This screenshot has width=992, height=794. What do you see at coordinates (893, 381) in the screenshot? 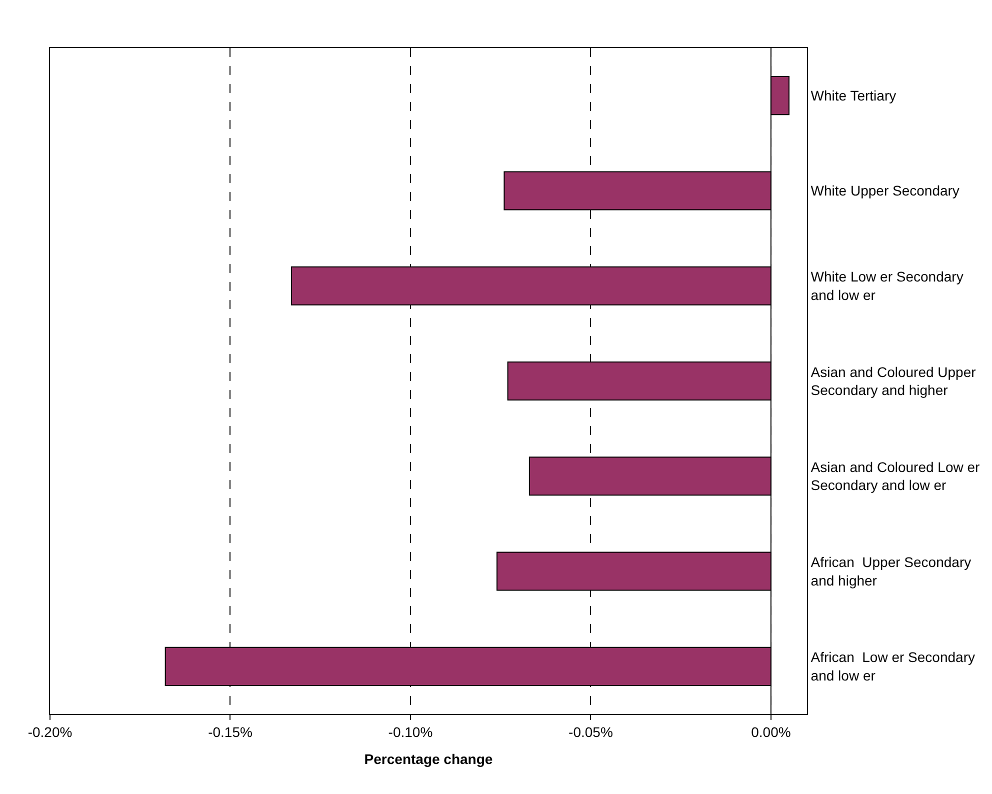
I see `y-tick-label: Asian and Coloured Upper Secondary and higher` at bounding box center [893, 381].